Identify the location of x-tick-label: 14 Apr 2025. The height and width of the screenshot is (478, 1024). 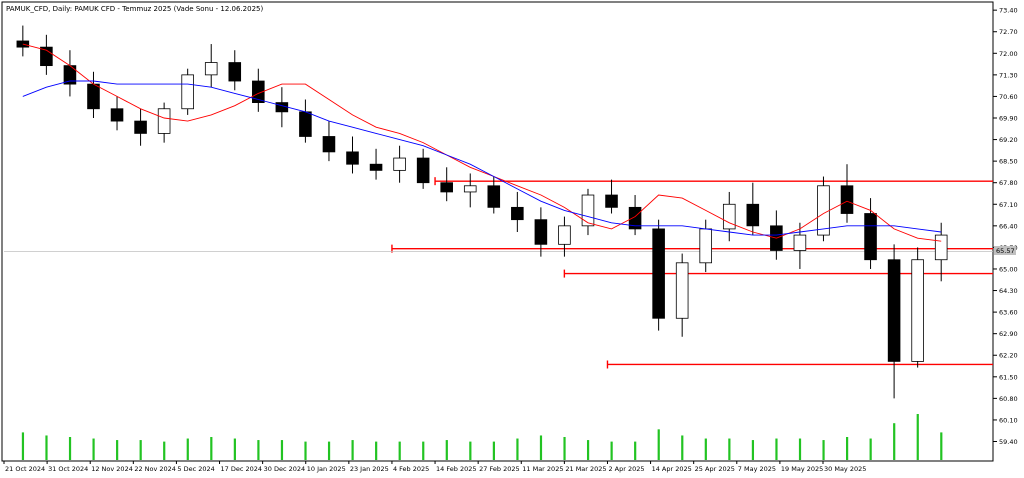
(672, 469).